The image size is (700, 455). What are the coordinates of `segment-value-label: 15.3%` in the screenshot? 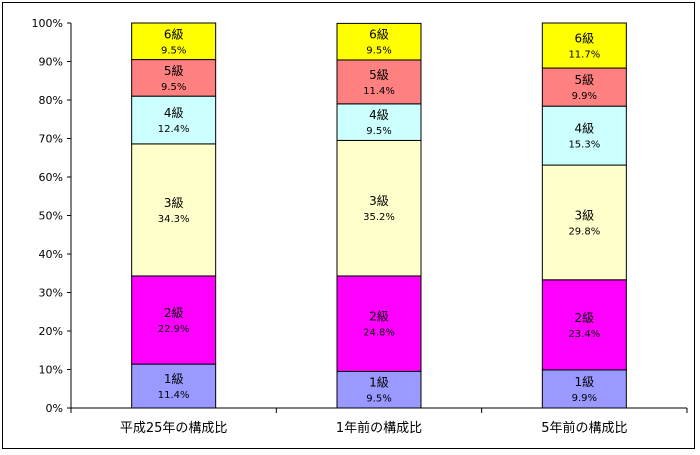 It's located at (584, 145).